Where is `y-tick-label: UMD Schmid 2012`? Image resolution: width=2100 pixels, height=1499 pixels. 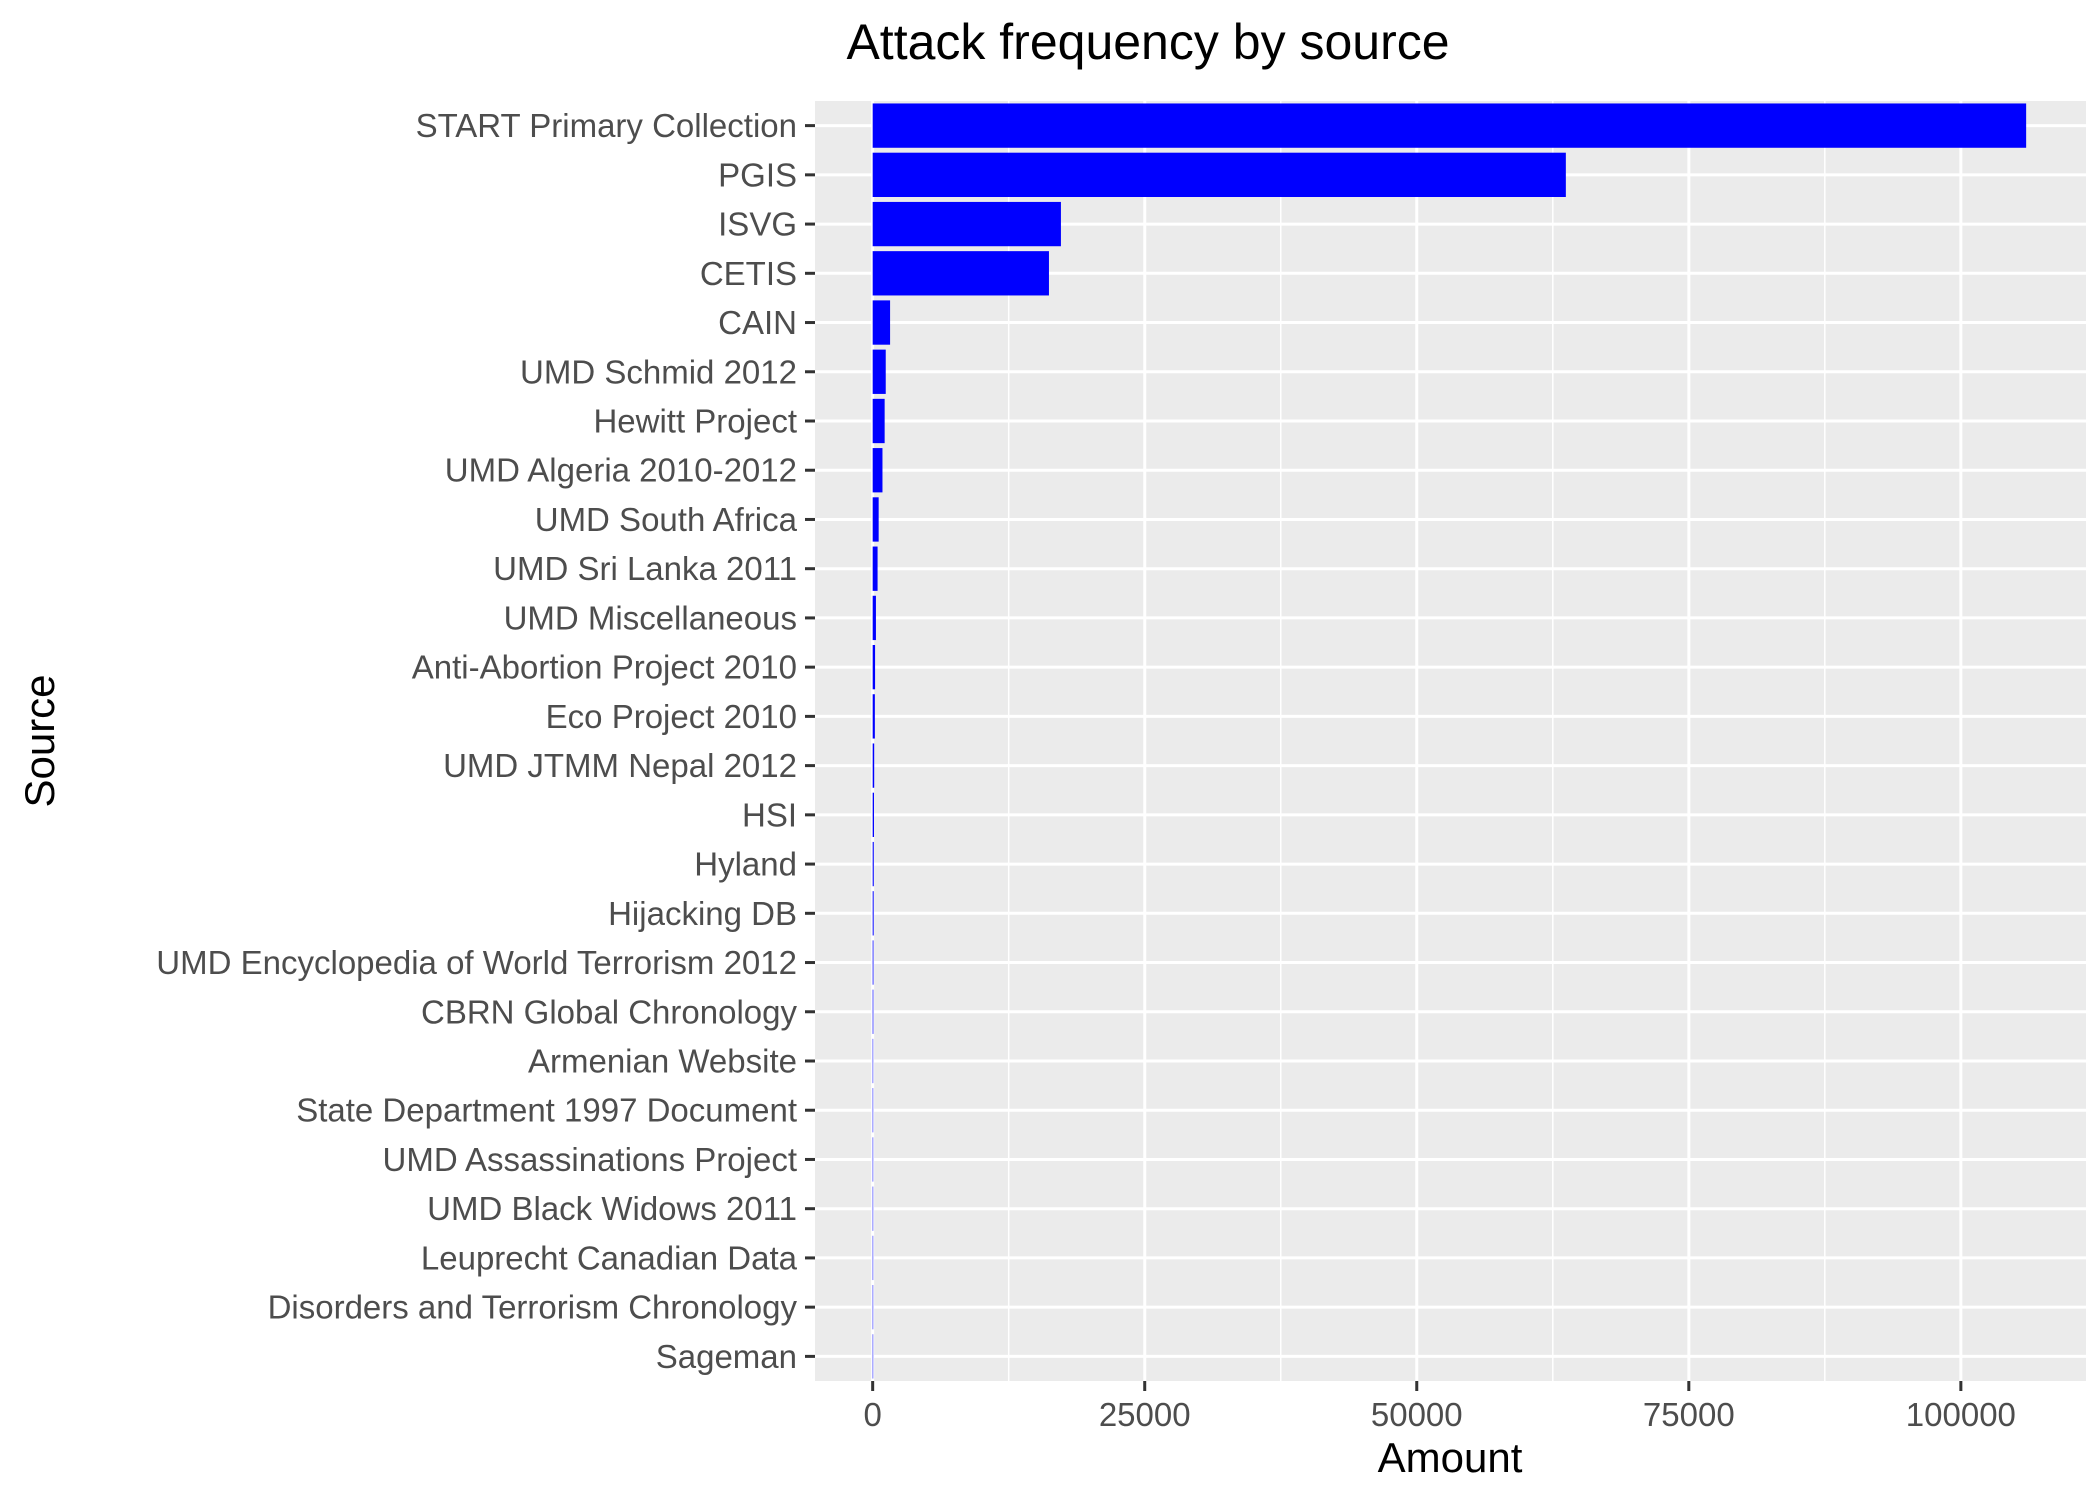
y-tick-label: UMD Schmid 2012 is located at coordinates (658, 371).